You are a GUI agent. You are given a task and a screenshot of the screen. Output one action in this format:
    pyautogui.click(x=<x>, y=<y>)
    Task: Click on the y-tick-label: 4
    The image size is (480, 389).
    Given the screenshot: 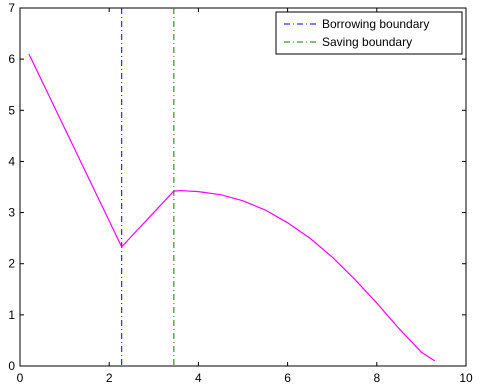 What is the action you would take?
    pyautogui.click(x=11, y=161)
    